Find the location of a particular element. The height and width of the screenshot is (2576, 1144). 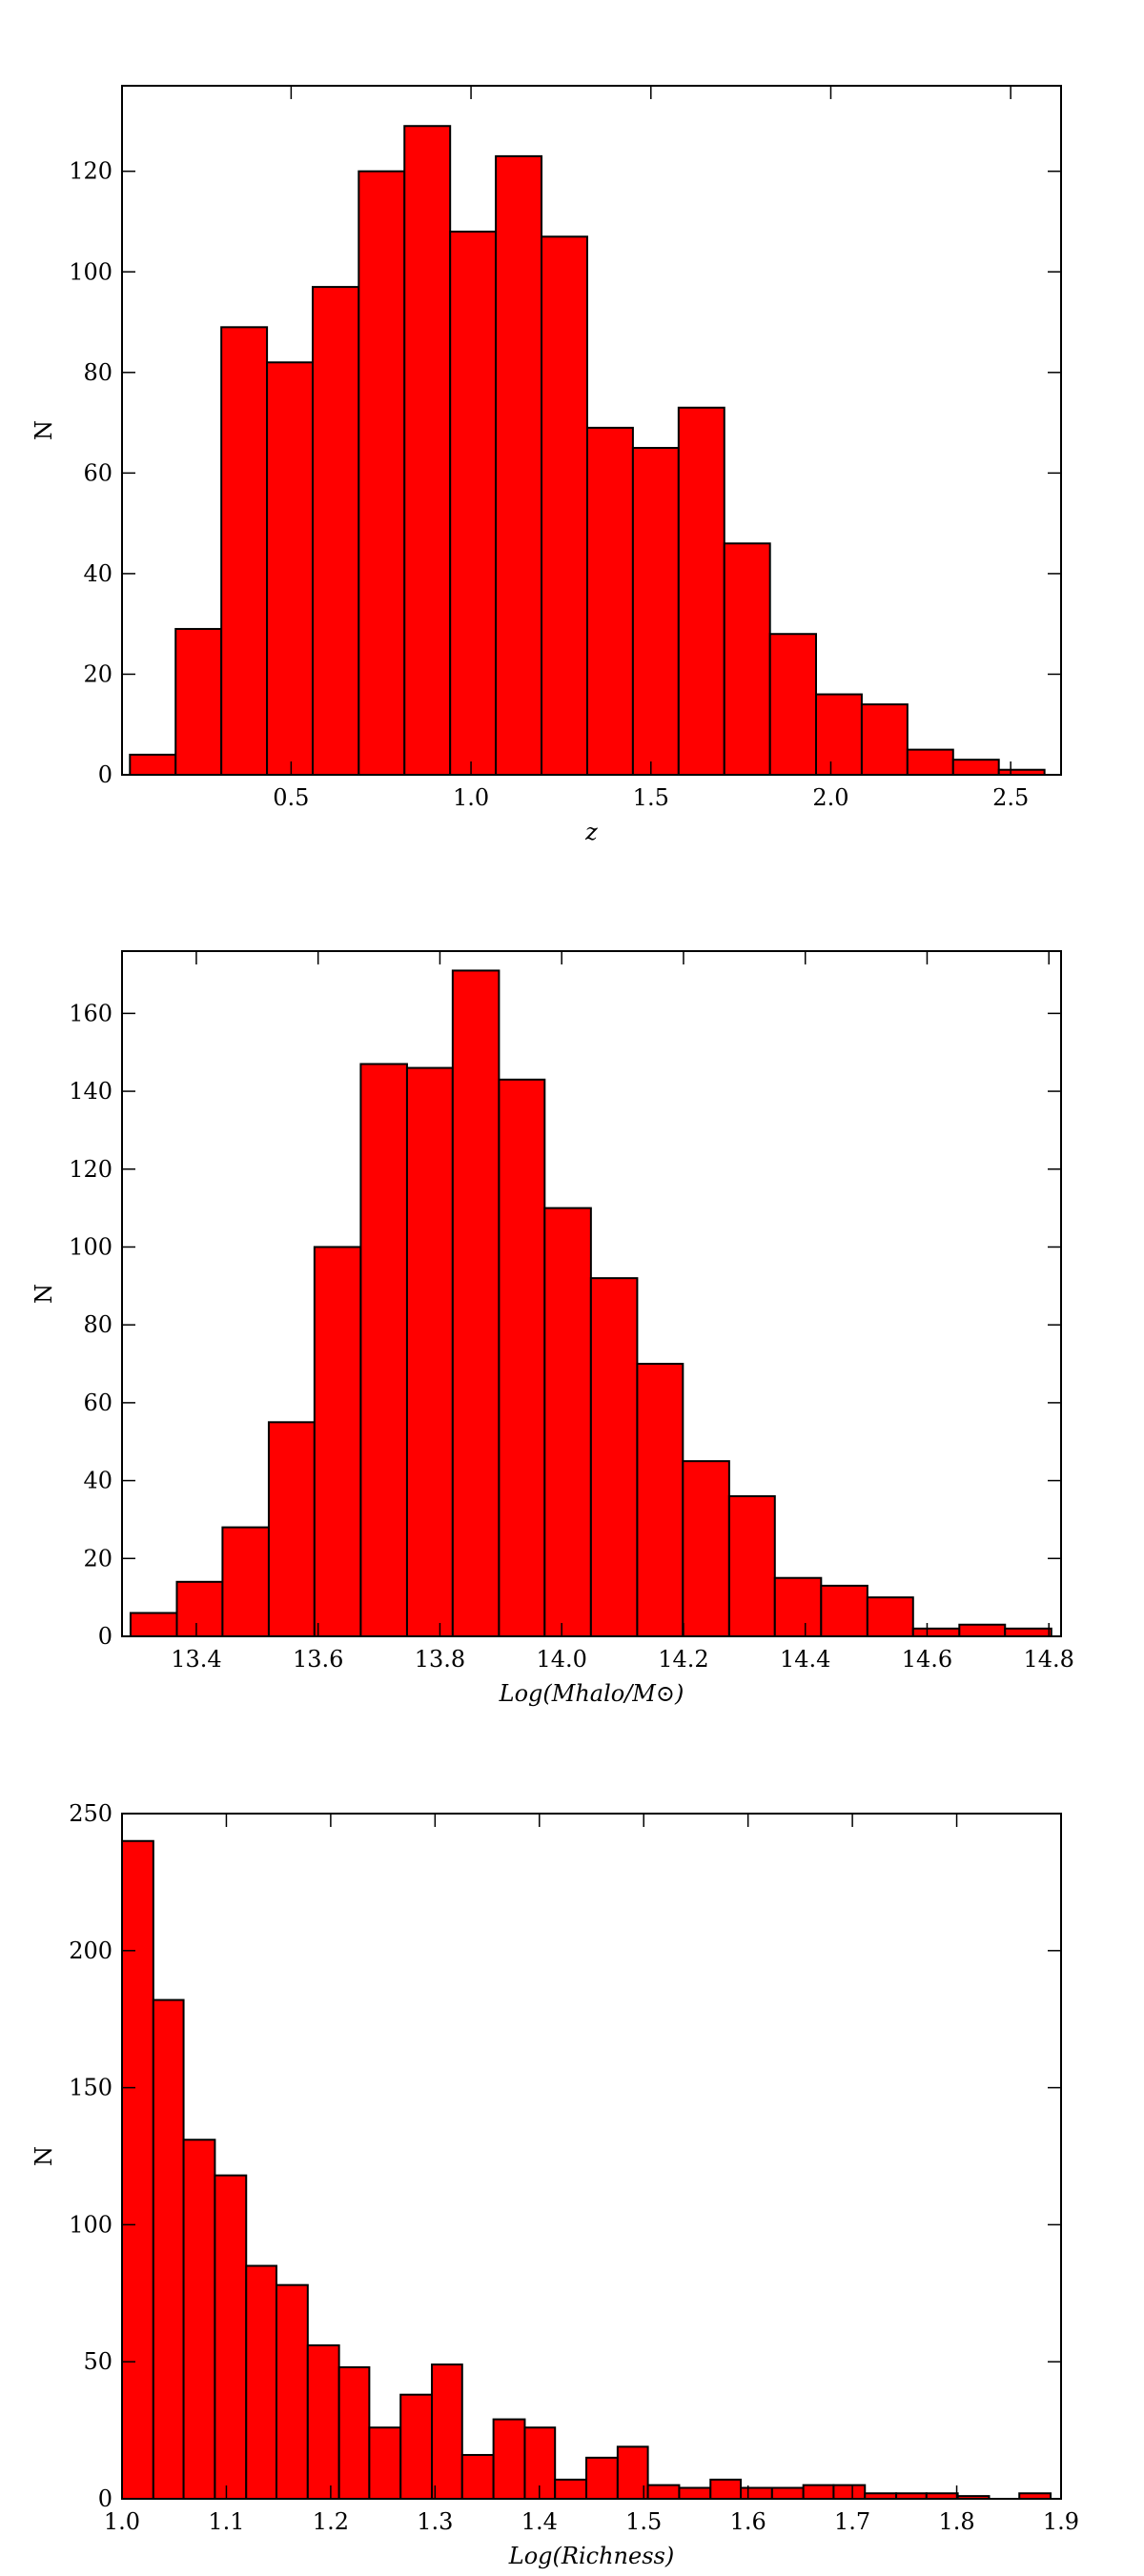

x-tick-label: 2.0 is located at coordinates (830, 797).